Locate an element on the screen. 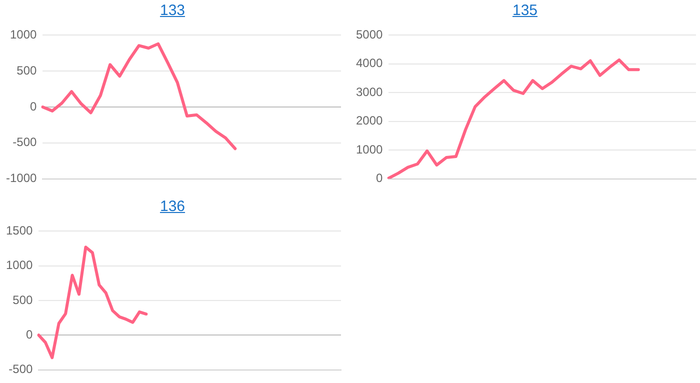 The width and height of the screenshot is (700, 383). y-tick-label: 2000 is located at coordinates (370, 121).